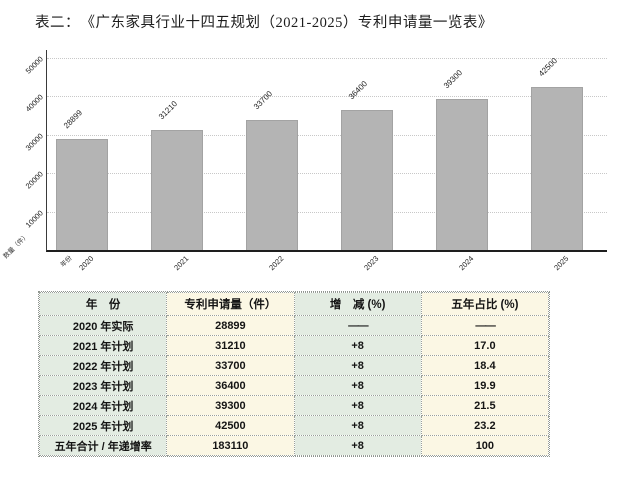 The height and width of the screenshot is (480, 620). Describe the element at coordinates (103, 445) in the screenshot. I see `table-cell: 五年合计 / 年递增率` at that location.